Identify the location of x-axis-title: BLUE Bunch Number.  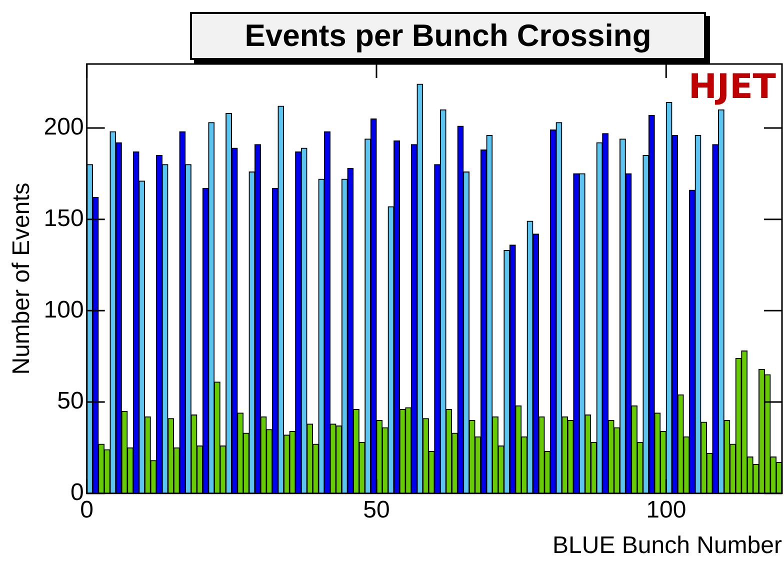
(667, 546).